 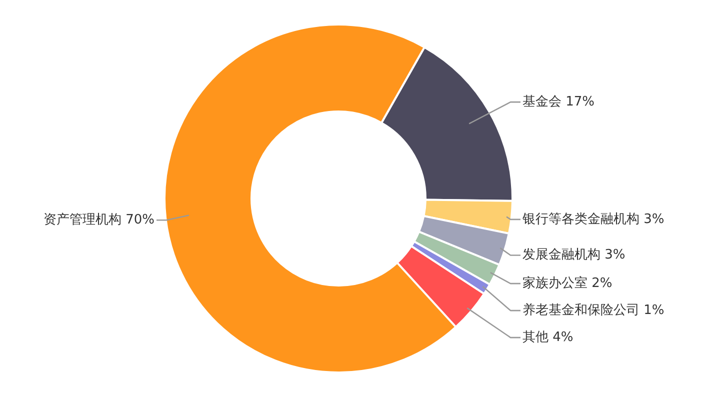 I want to click on slice-label: 银行等各类金融机构 3%, so click(x=593, y=219).